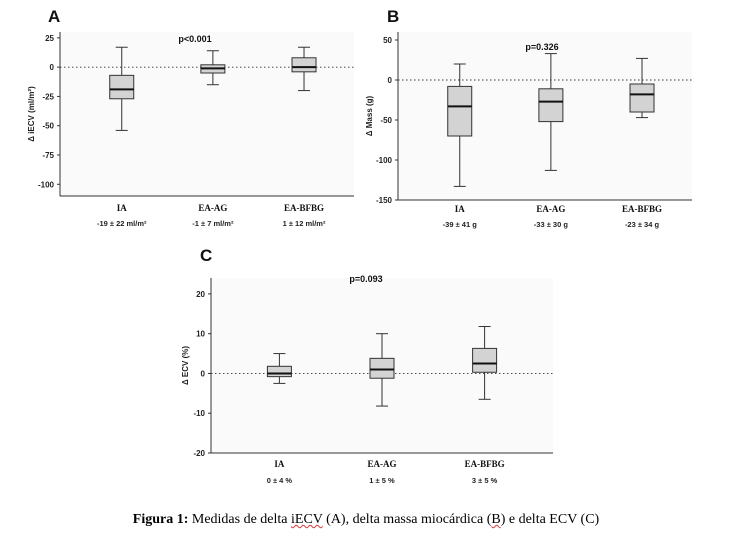 This screenshot has height=539, width=732. I want to click on y-tick-label: 20, so click(200, 294).